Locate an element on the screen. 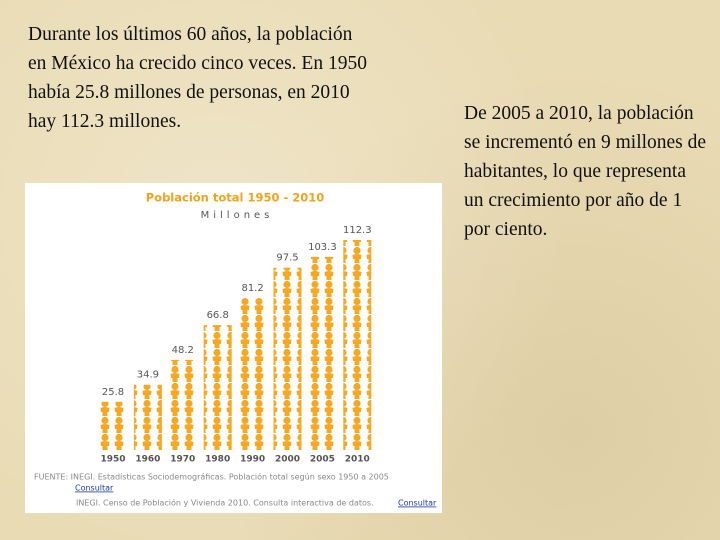  x-tick-label: 1960 is located at coordinates (147, 460).